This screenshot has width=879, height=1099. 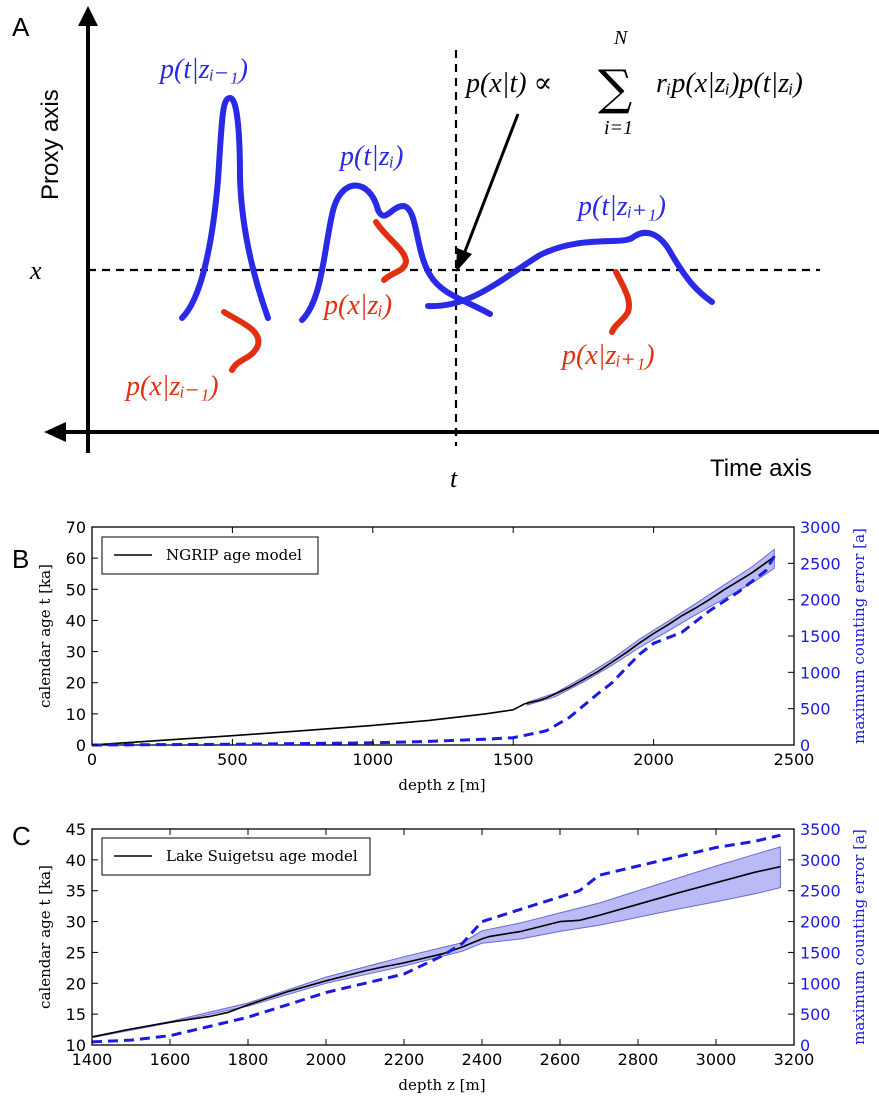 What do you see at coordinates (607, 355) in the screenshot?
I see `label-px-next: p(x|zᵢ₊₁)` at bounding box center [607, 355].